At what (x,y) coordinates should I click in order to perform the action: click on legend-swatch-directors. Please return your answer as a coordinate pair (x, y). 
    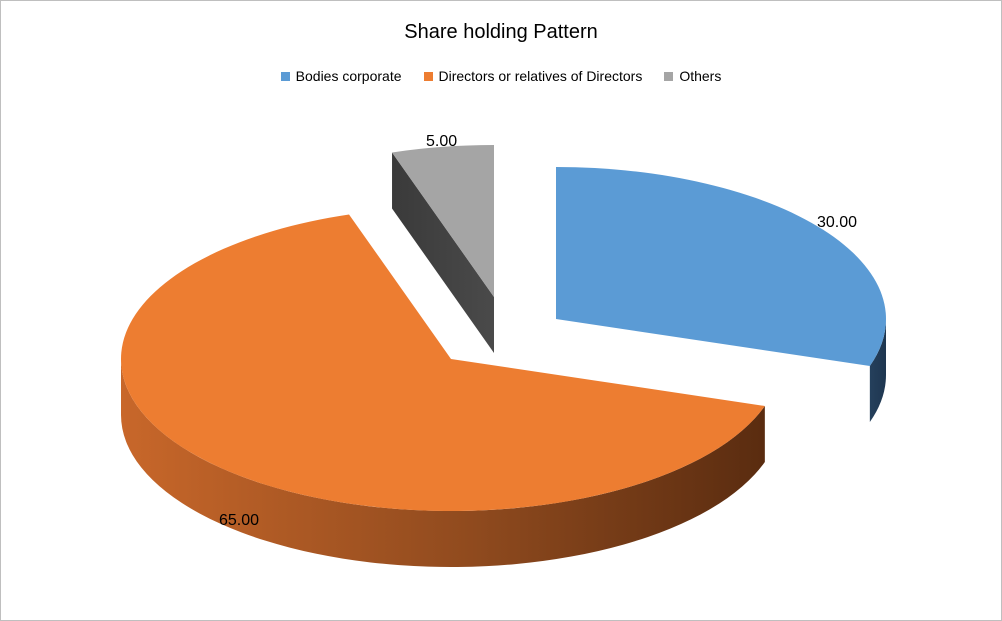
    Looking at the image, I should click on (428, 76).